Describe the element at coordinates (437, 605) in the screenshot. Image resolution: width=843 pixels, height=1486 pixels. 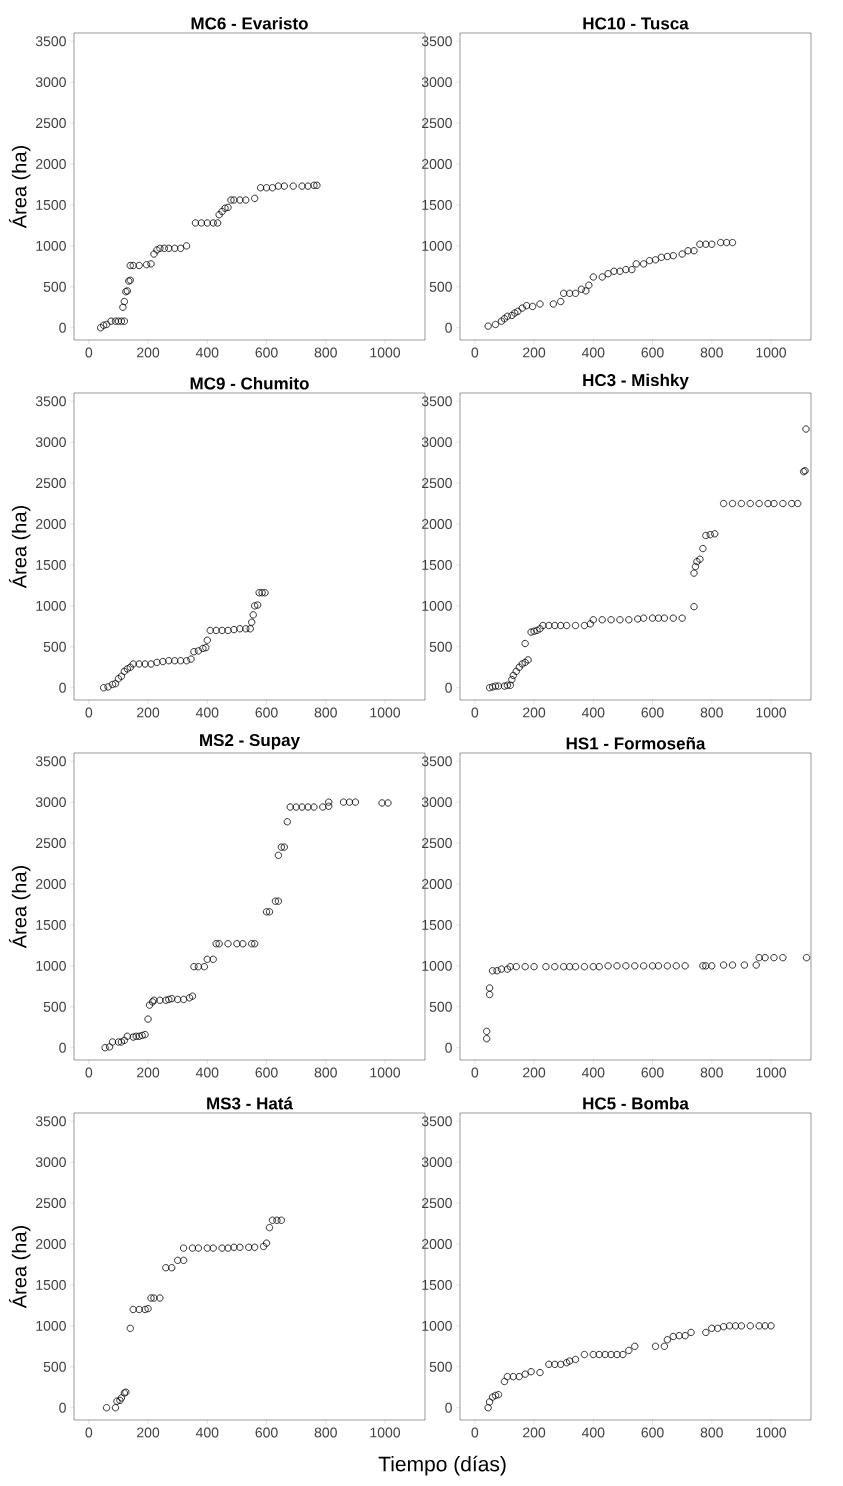
I see `y-tick-label: 1000` at that location.